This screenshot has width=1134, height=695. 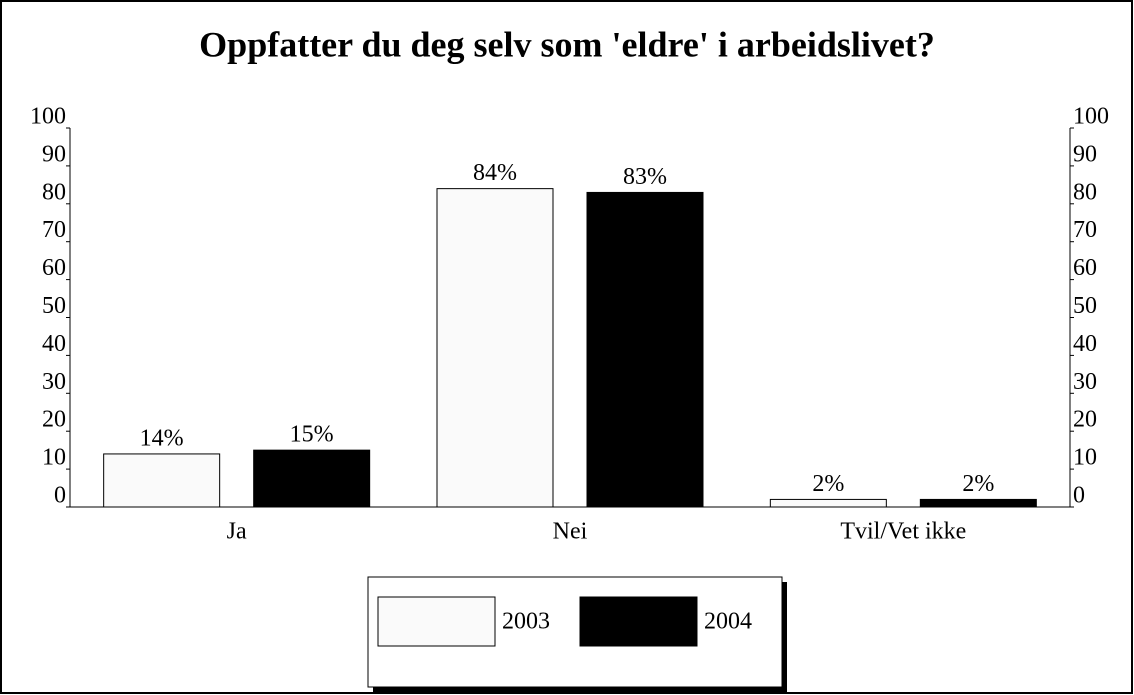 What do you see at coordinates (312, 435) in the screenshot?
I see `value-label: 15%` at bounding box center [312, 435].